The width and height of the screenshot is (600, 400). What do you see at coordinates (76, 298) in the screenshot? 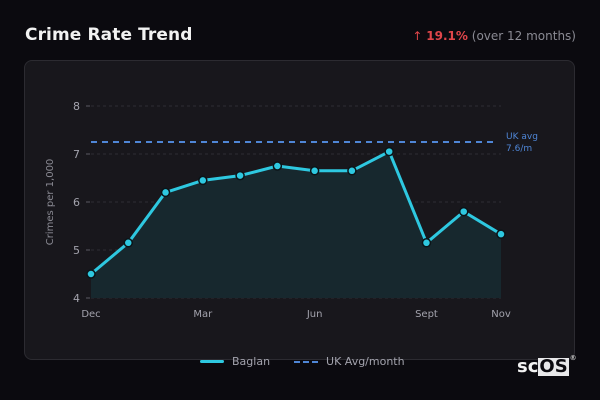
I see `y-tick-label: 4` at bounding box center [76, 298].